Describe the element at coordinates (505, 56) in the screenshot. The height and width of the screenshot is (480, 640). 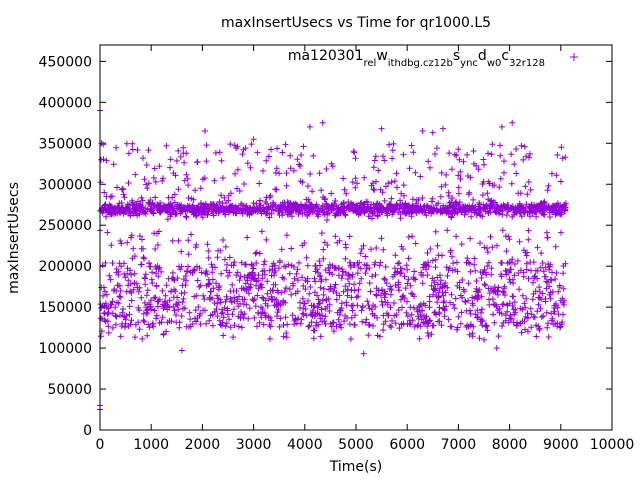
I see `legend-segment: c` at that location.